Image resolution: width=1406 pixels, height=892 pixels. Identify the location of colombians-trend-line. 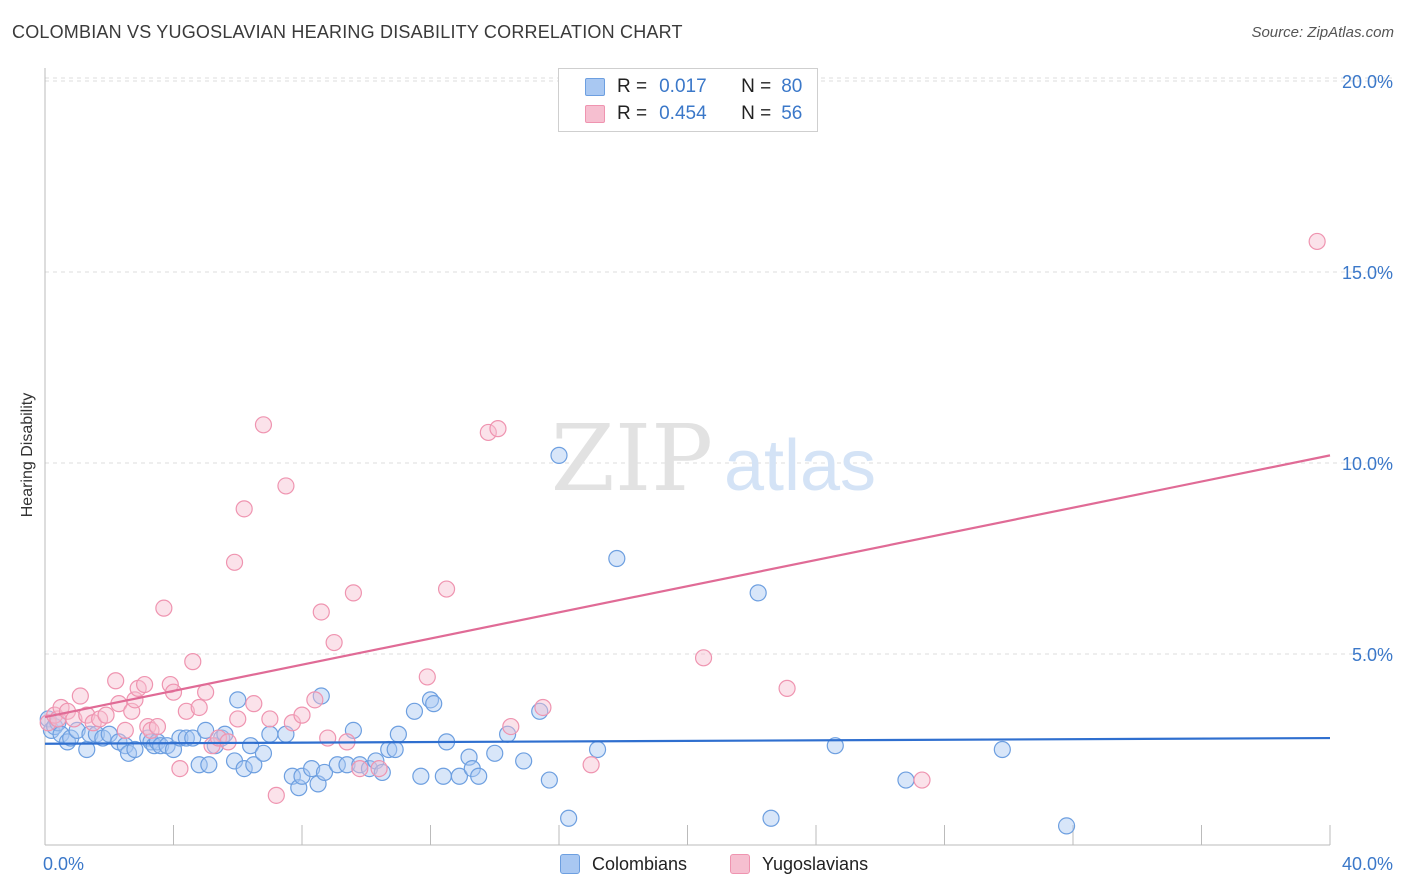
(687, 740).